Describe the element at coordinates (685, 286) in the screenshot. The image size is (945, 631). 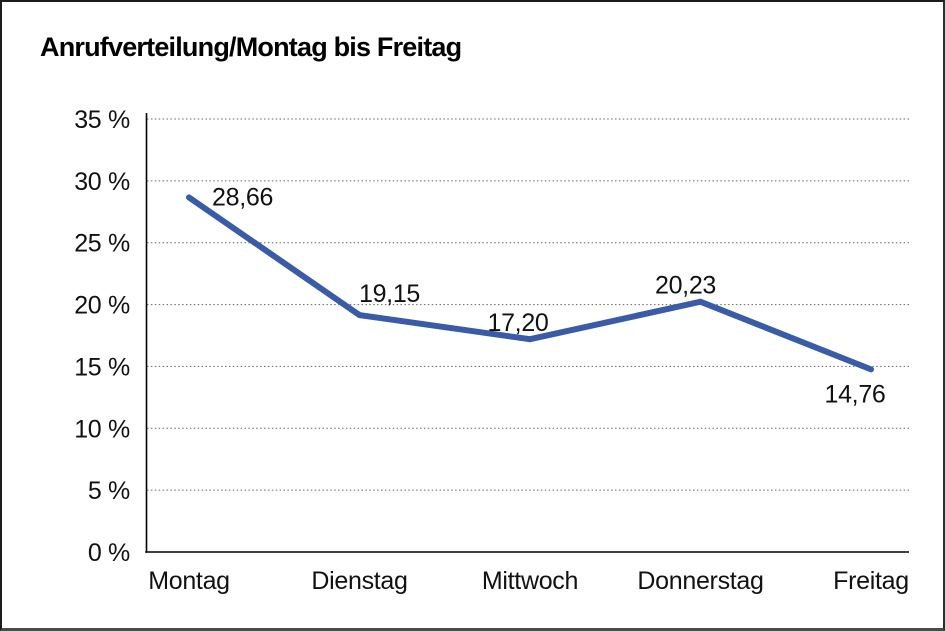
I see `data-point-label: 20,23` at that location.